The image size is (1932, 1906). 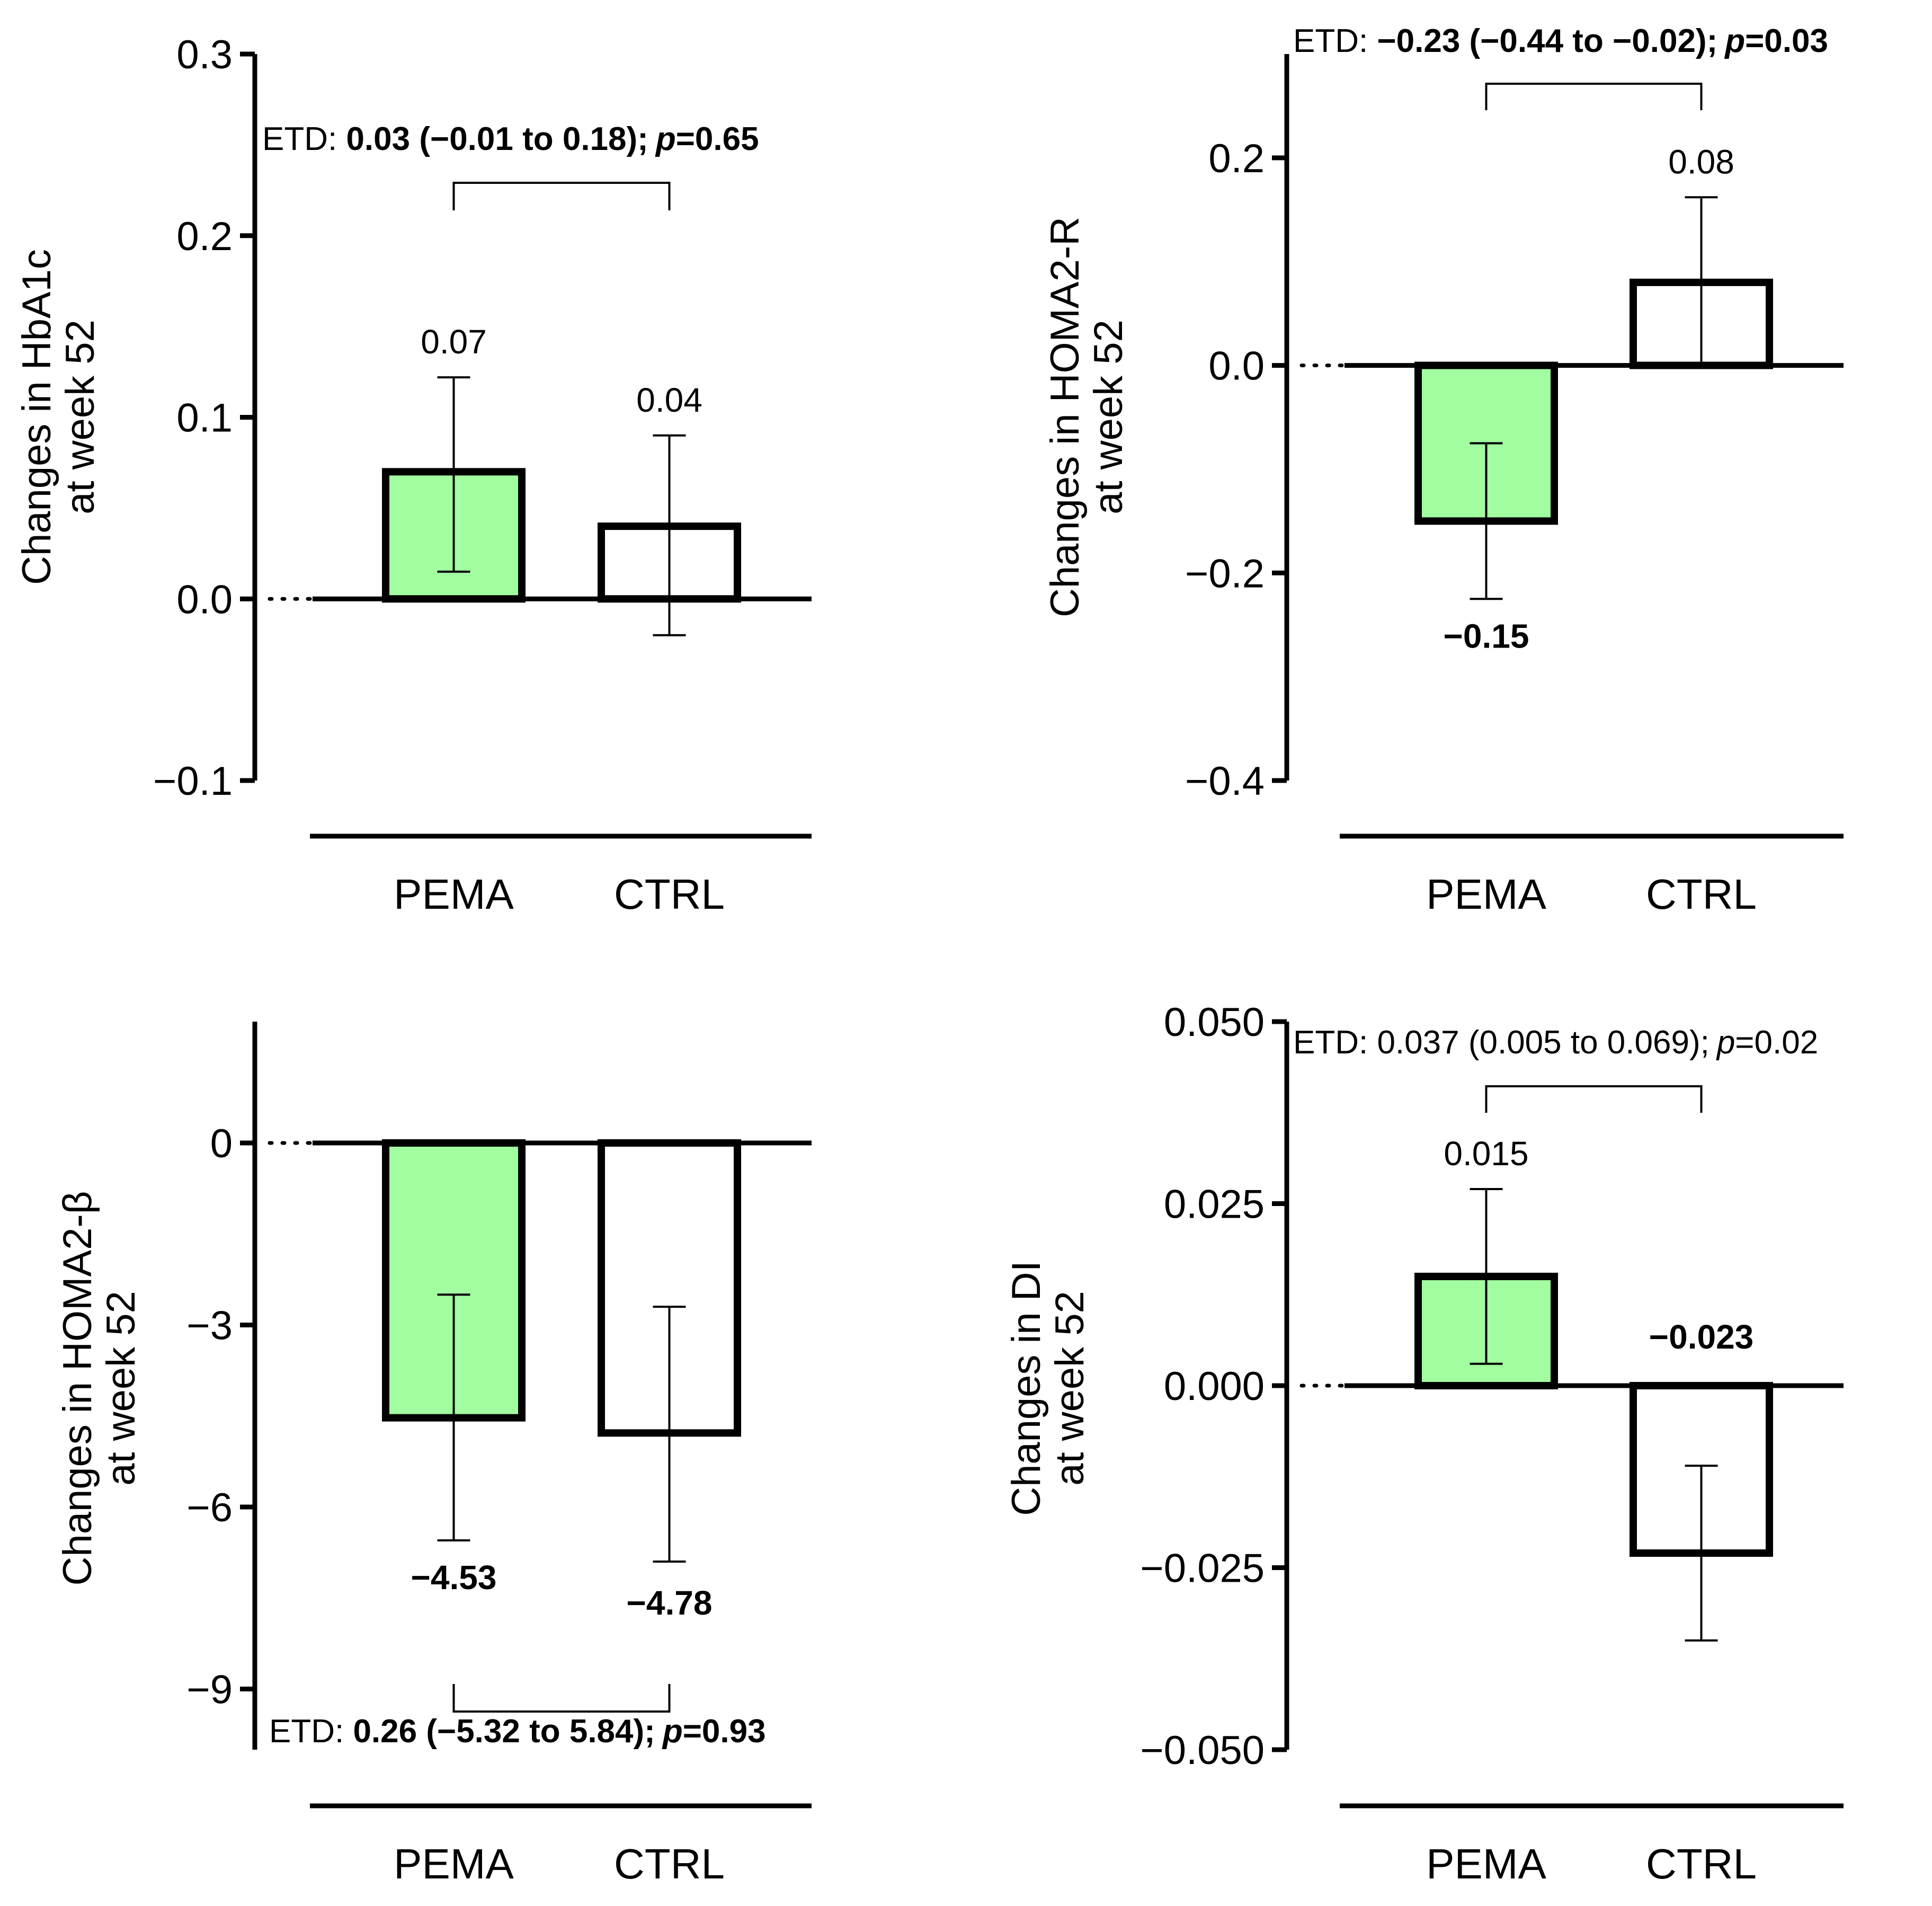 I want to click on y-tick-label: −0.050, so click(x=1202, y=1750).